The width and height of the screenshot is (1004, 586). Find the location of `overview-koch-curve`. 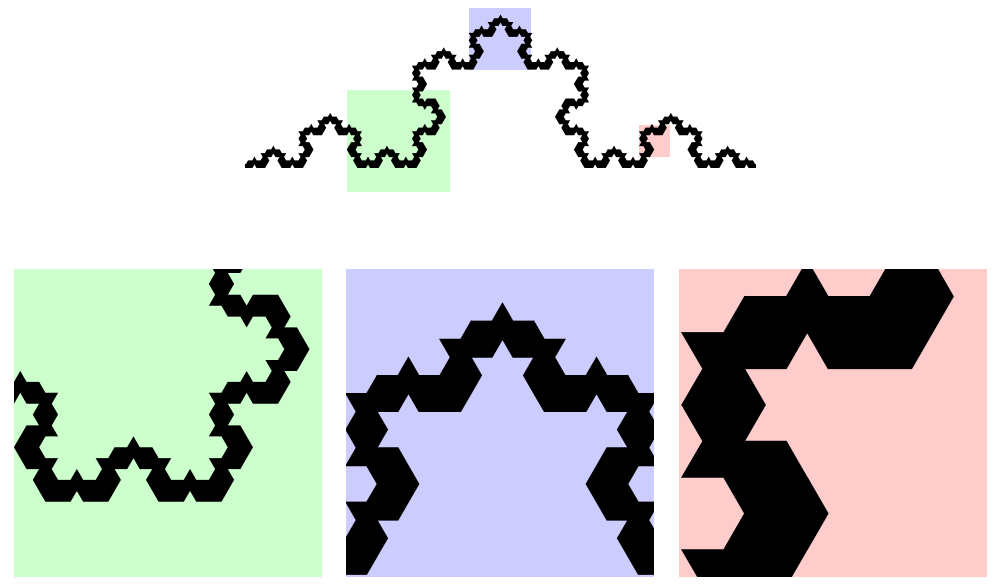

overview-koch-curve is located at coordinates (500, 91).